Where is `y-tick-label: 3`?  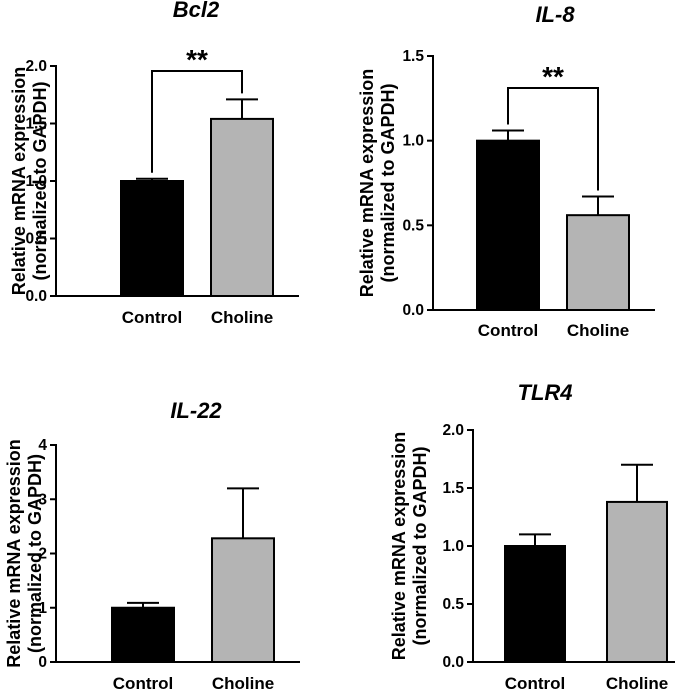 y-tick-label: 3 is located at coordinates (42, 499).